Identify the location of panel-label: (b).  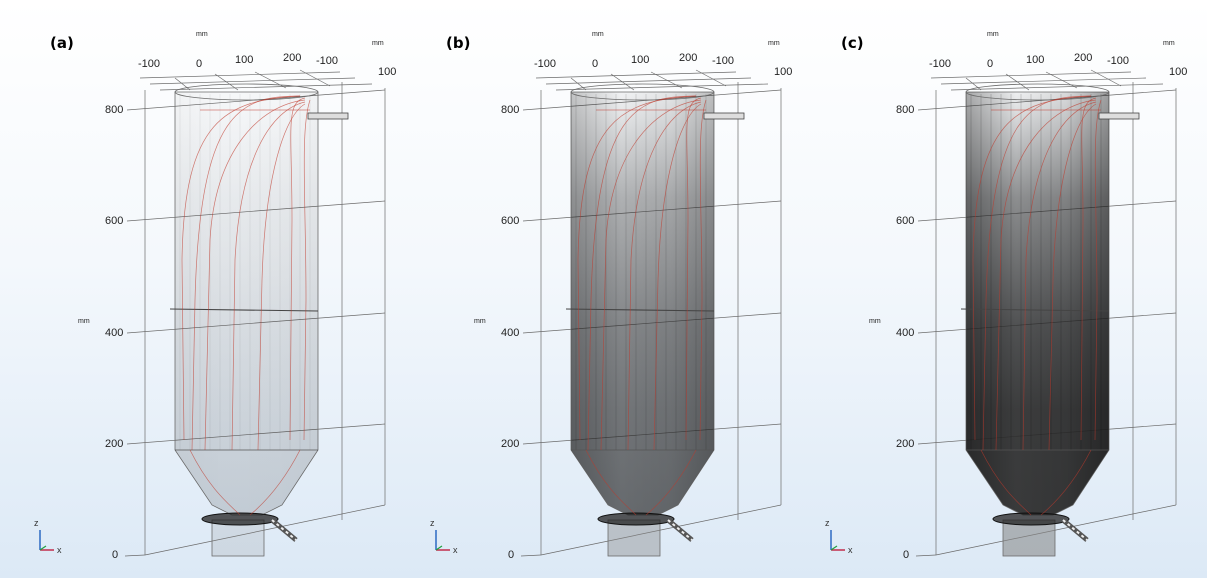
(458, 43).